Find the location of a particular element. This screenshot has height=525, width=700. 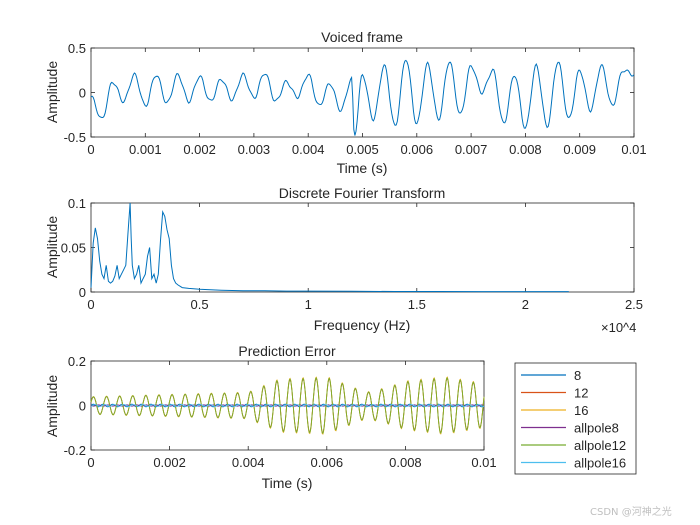

plot3-ylabel: Amplitude is located at coordinates (52, 406).